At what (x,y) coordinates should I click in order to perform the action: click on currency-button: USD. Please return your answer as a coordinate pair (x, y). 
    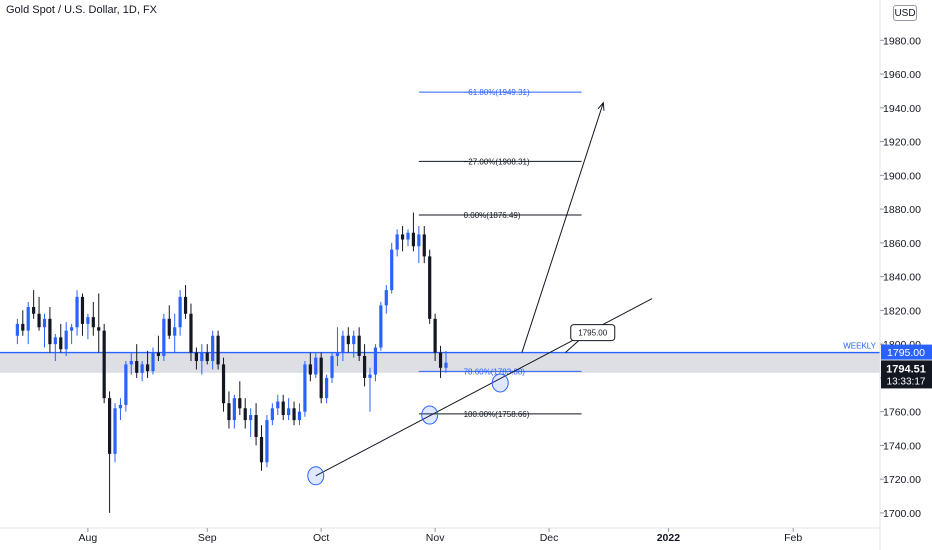
    Looking at the image, I should click on (905, 13).